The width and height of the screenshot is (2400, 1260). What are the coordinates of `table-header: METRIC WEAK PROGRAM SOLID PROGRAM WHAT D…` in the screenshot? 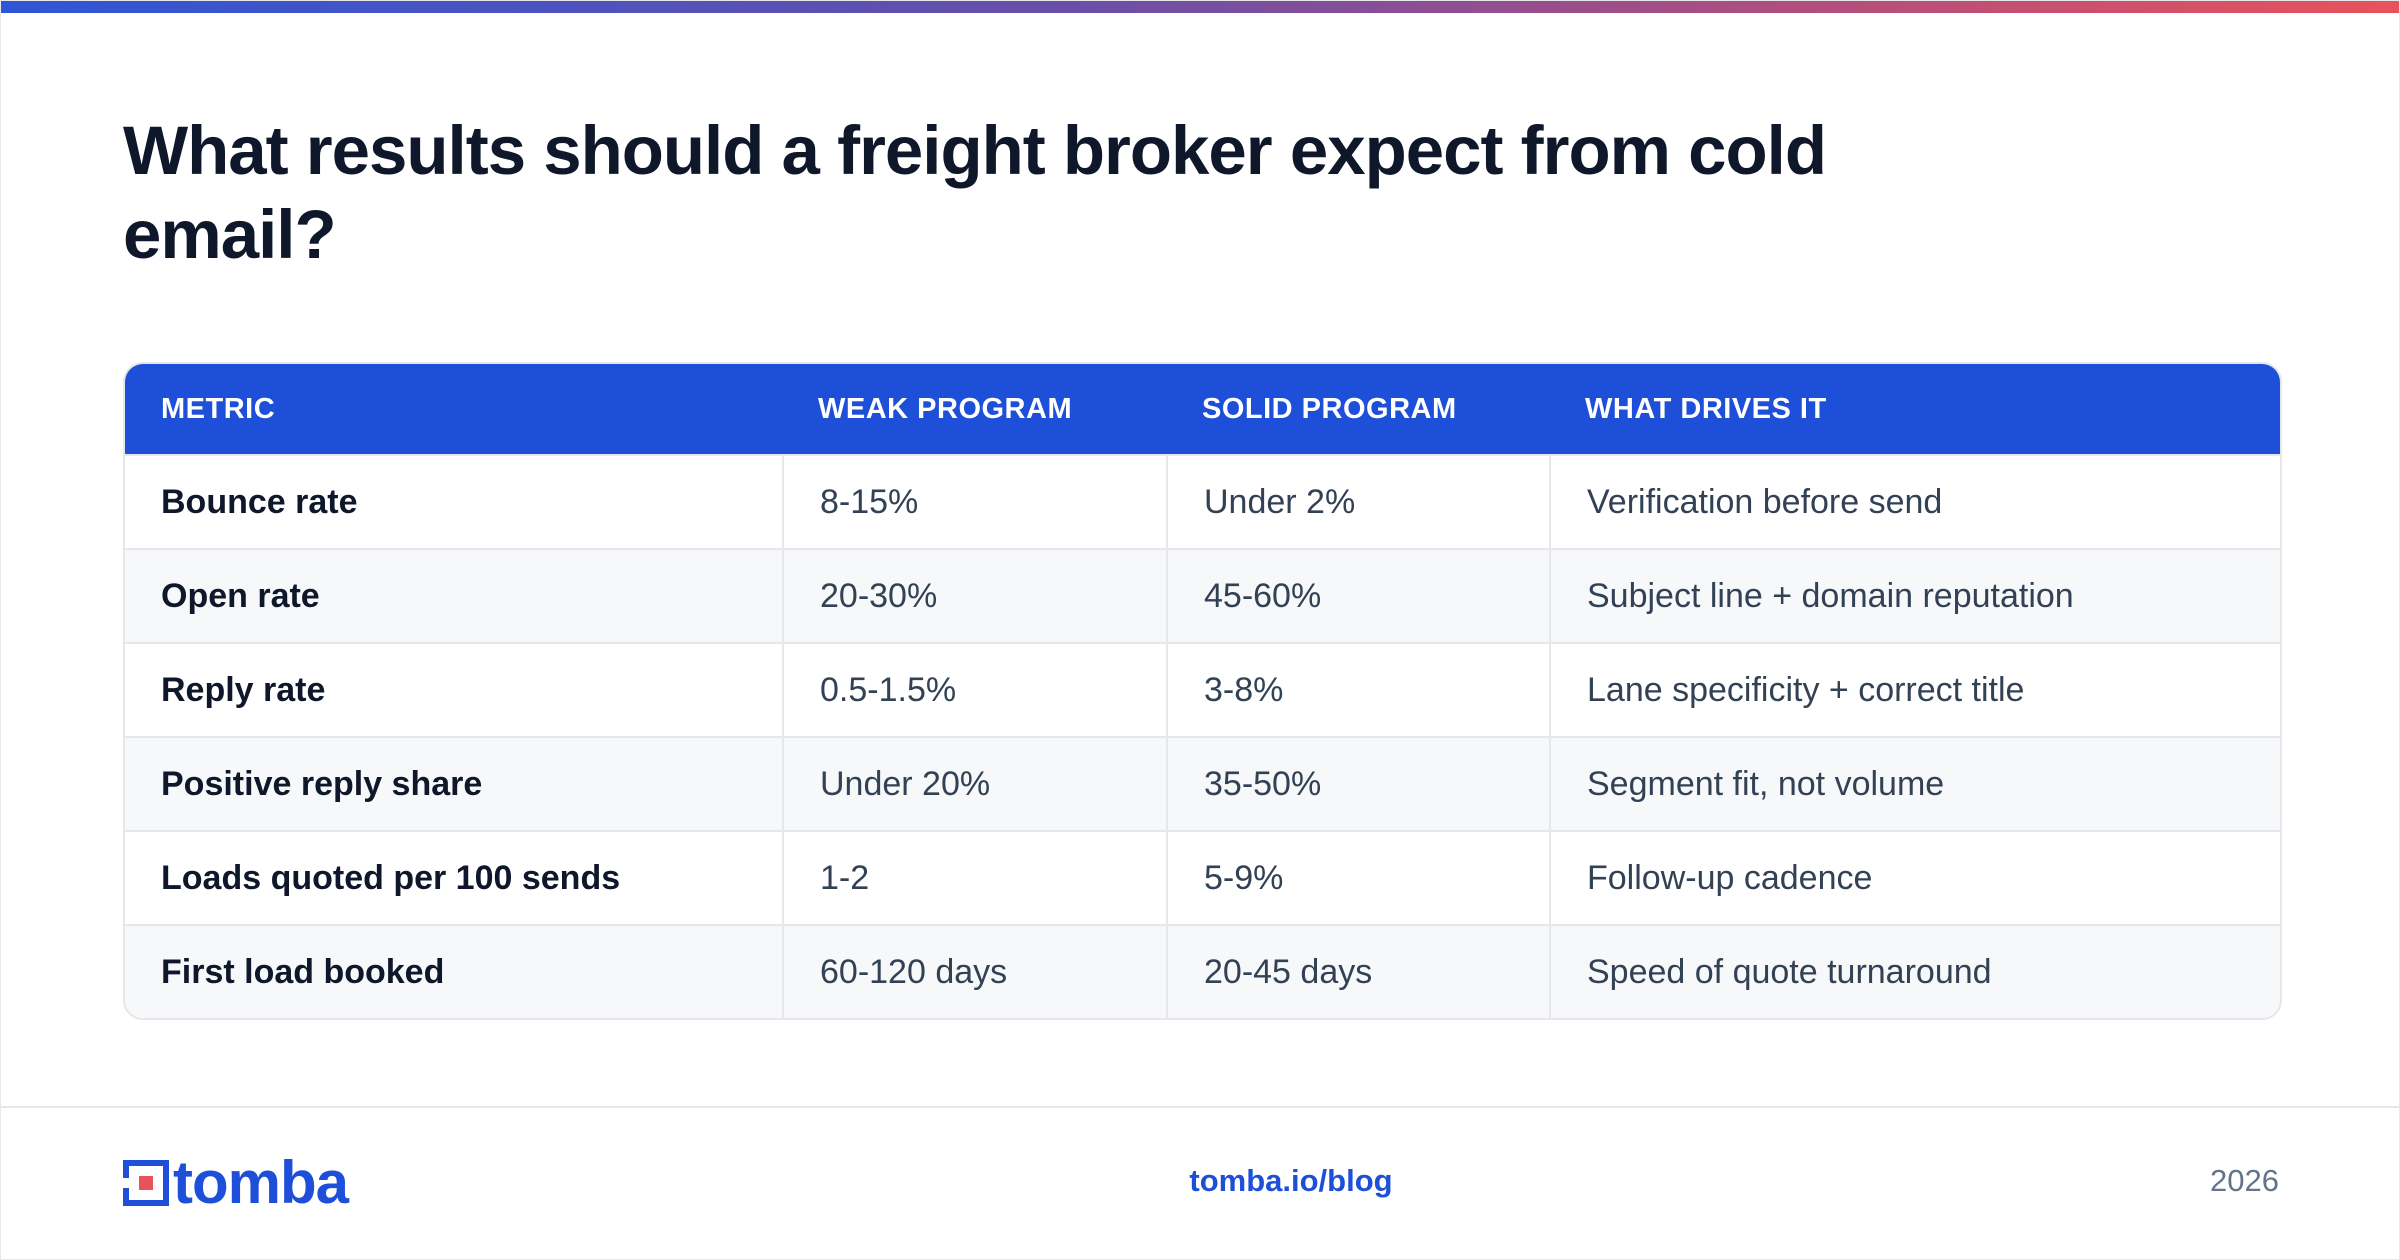 It's located at (1202, 409).